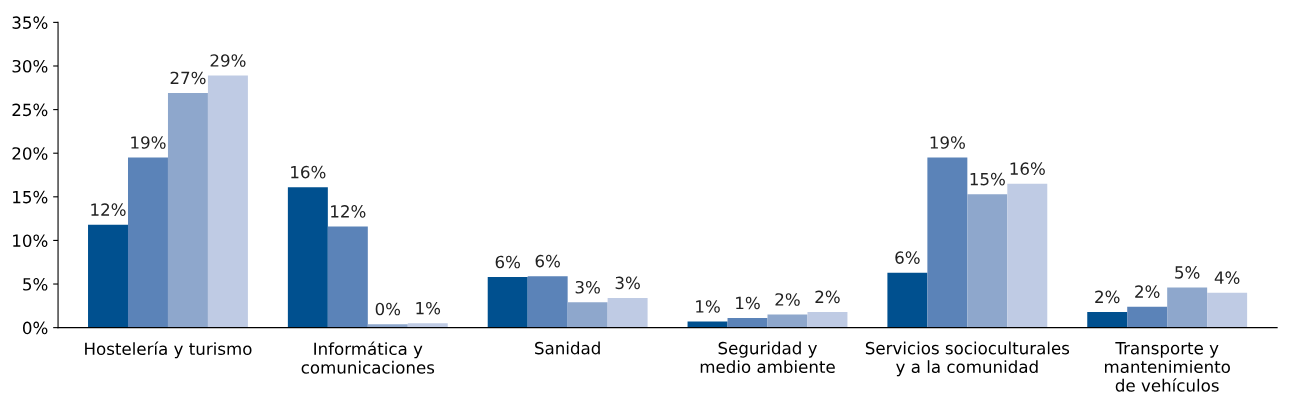 This screenshot has width=1290, height=407. I want to click on y-tick-label: 35%, so click(30, 22).